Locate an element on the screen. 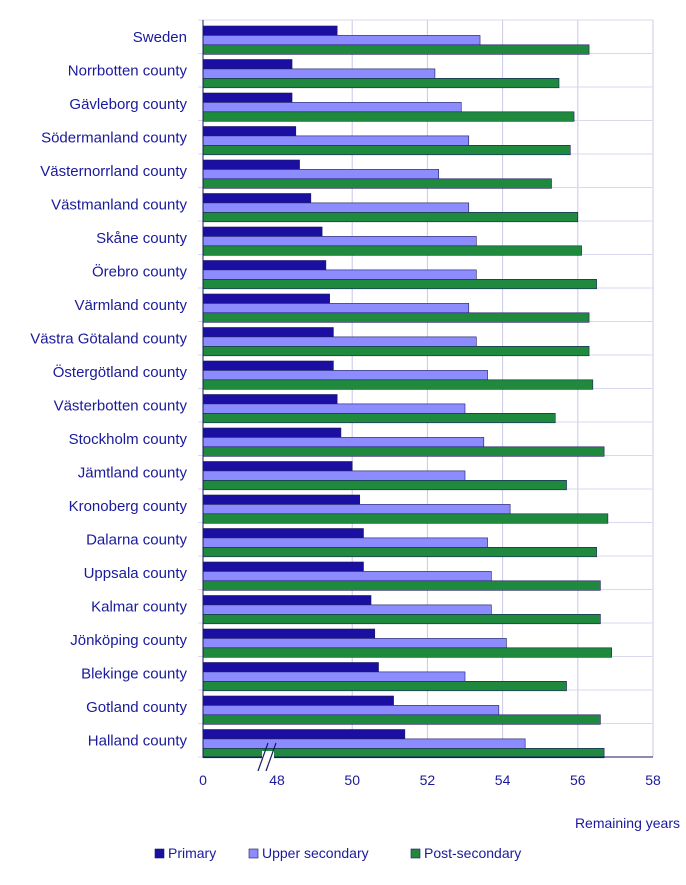  category-label: Blekinge county is located at coordinates (134, 673).